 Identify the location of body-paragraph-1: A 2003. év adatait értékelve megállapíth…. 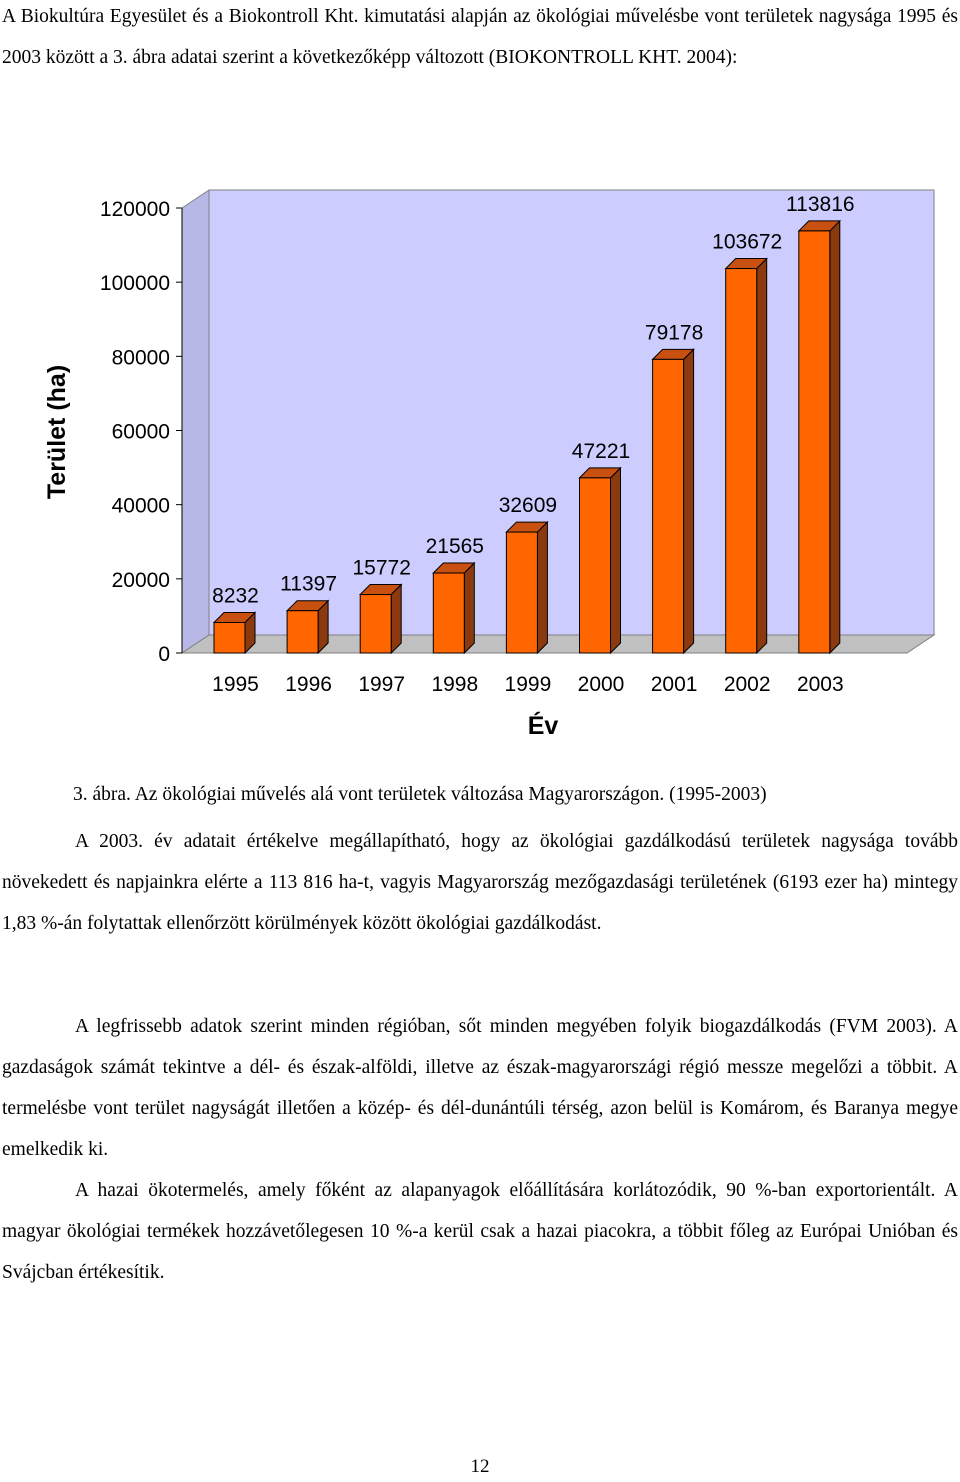
(480, 882).